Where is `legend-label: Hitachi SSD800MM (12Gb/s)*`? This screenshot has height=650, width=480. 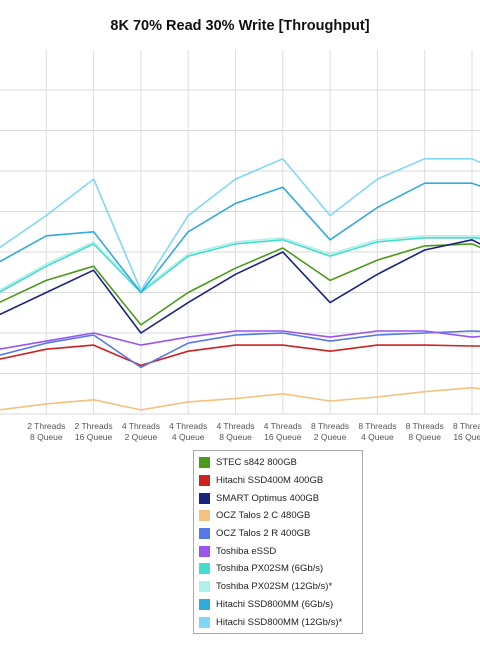 legend-label: Hitachi SSD800MM (12Gb/s)* is located at coordinates (279, 622).